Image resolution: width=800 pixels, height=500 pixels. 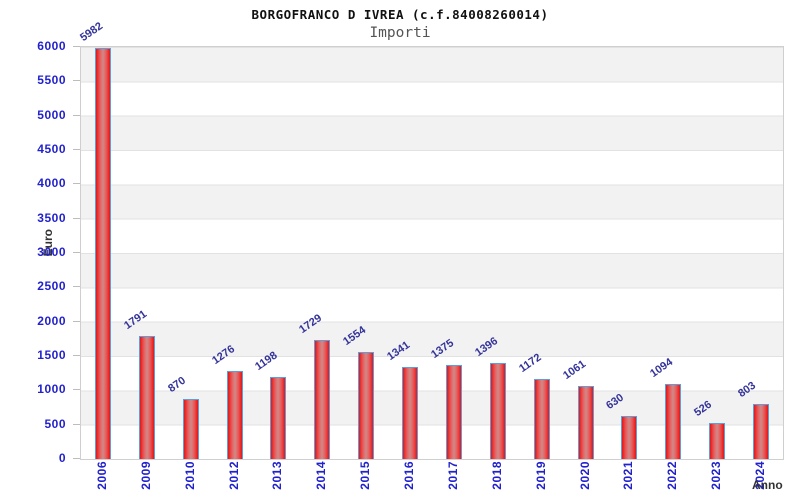 I want to click on bar-value-label: 1172, so click(x=530, y=362).